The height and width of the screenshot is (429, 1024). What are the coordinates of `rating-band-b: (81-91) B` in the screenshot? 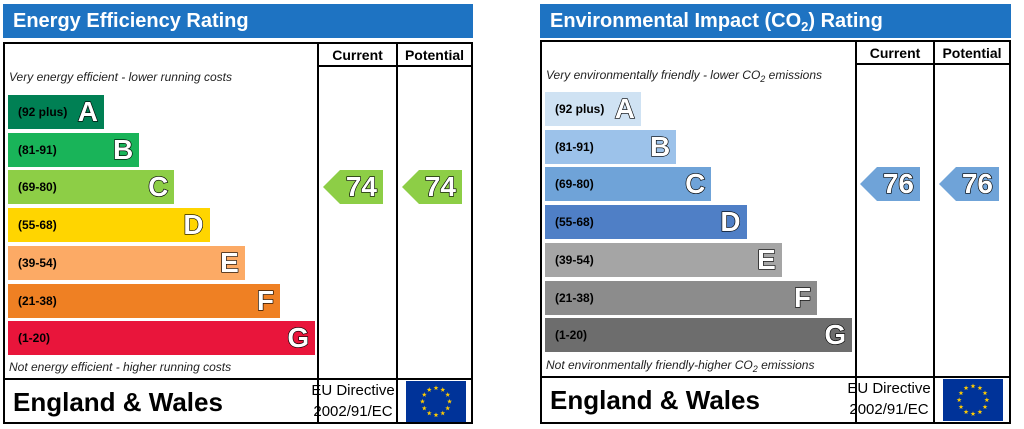 It's located at (74, 149).